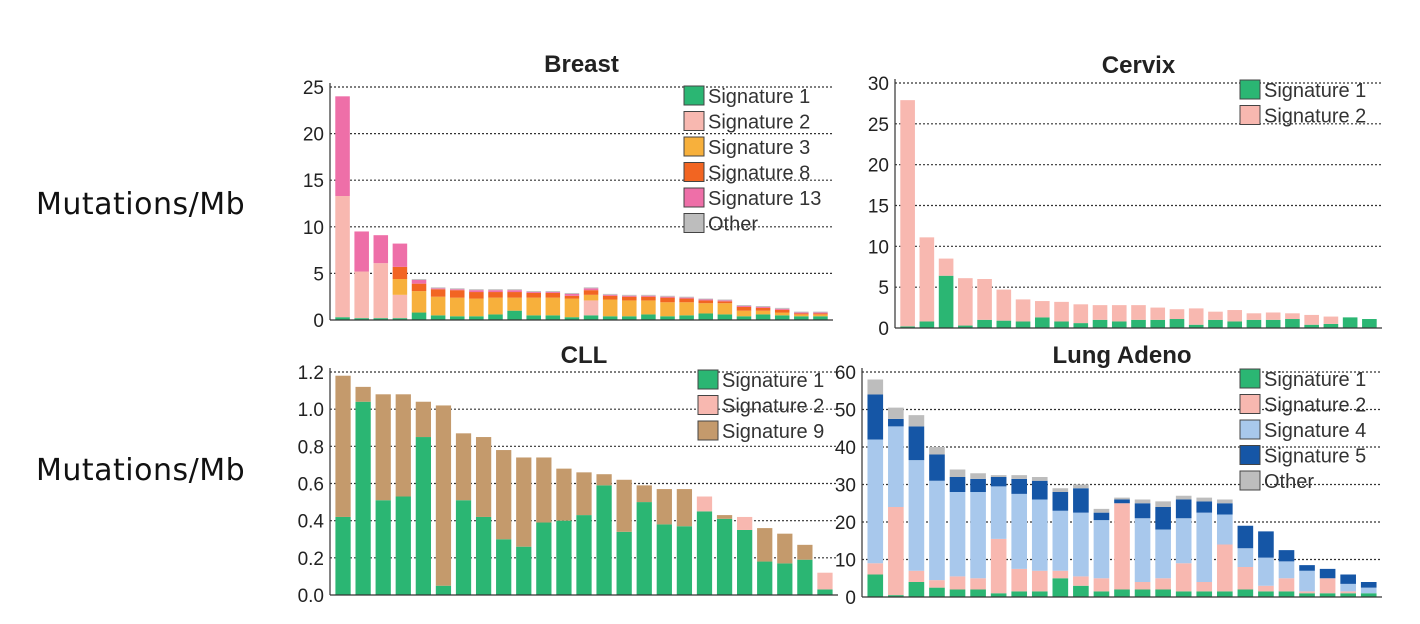 Image resolution: width=1420 pixels, height=624 pixels. What do you see at coordinates (318, 321) in the screenshot?
I see `breast-ytick-label: 0` at bounding box center [318, 321].